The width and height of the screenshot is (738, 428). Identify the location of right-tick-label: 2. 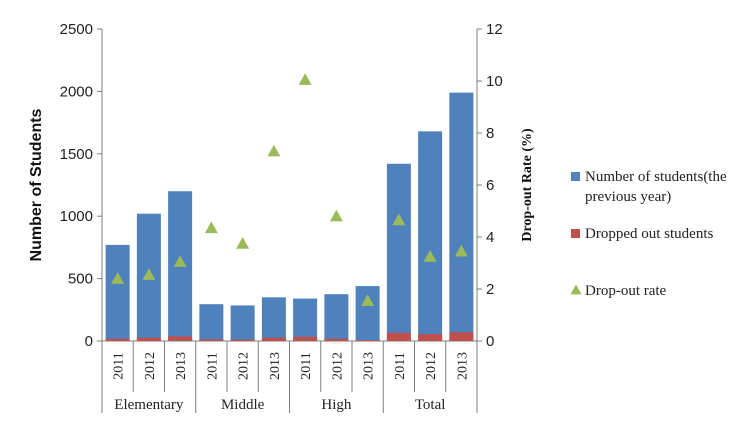
(490, 289).